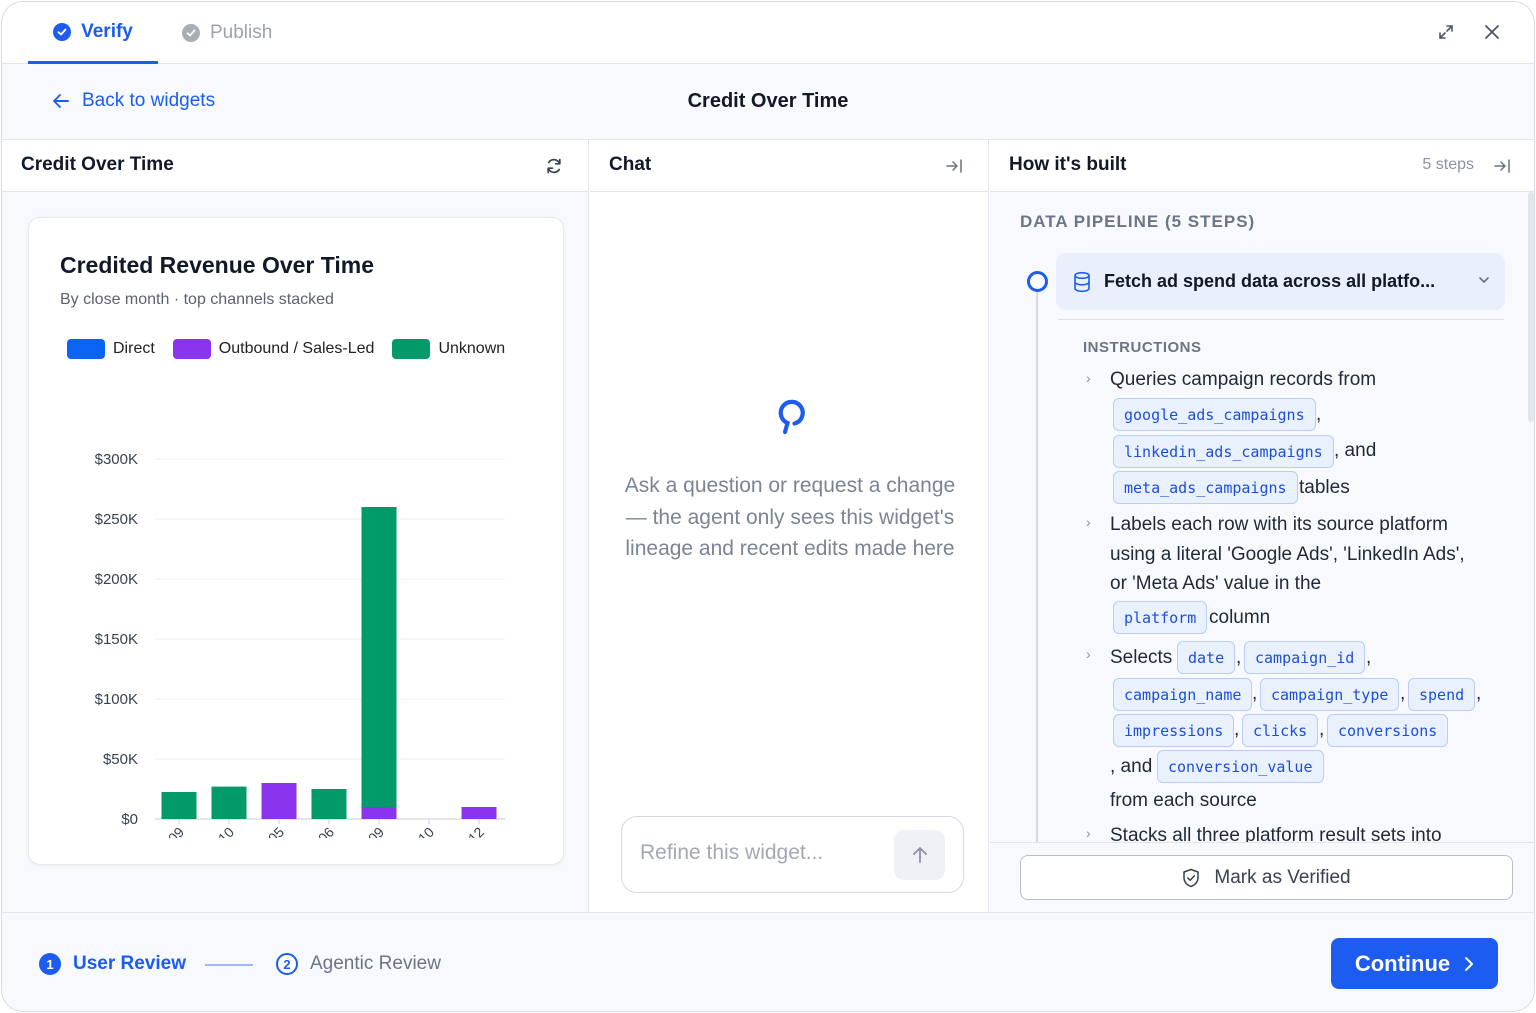  What do you see at coordinates (296, 348) in the screenshot?
I see `legend-label: Outbound / Sales-Led` at bounding box center [296, 348].